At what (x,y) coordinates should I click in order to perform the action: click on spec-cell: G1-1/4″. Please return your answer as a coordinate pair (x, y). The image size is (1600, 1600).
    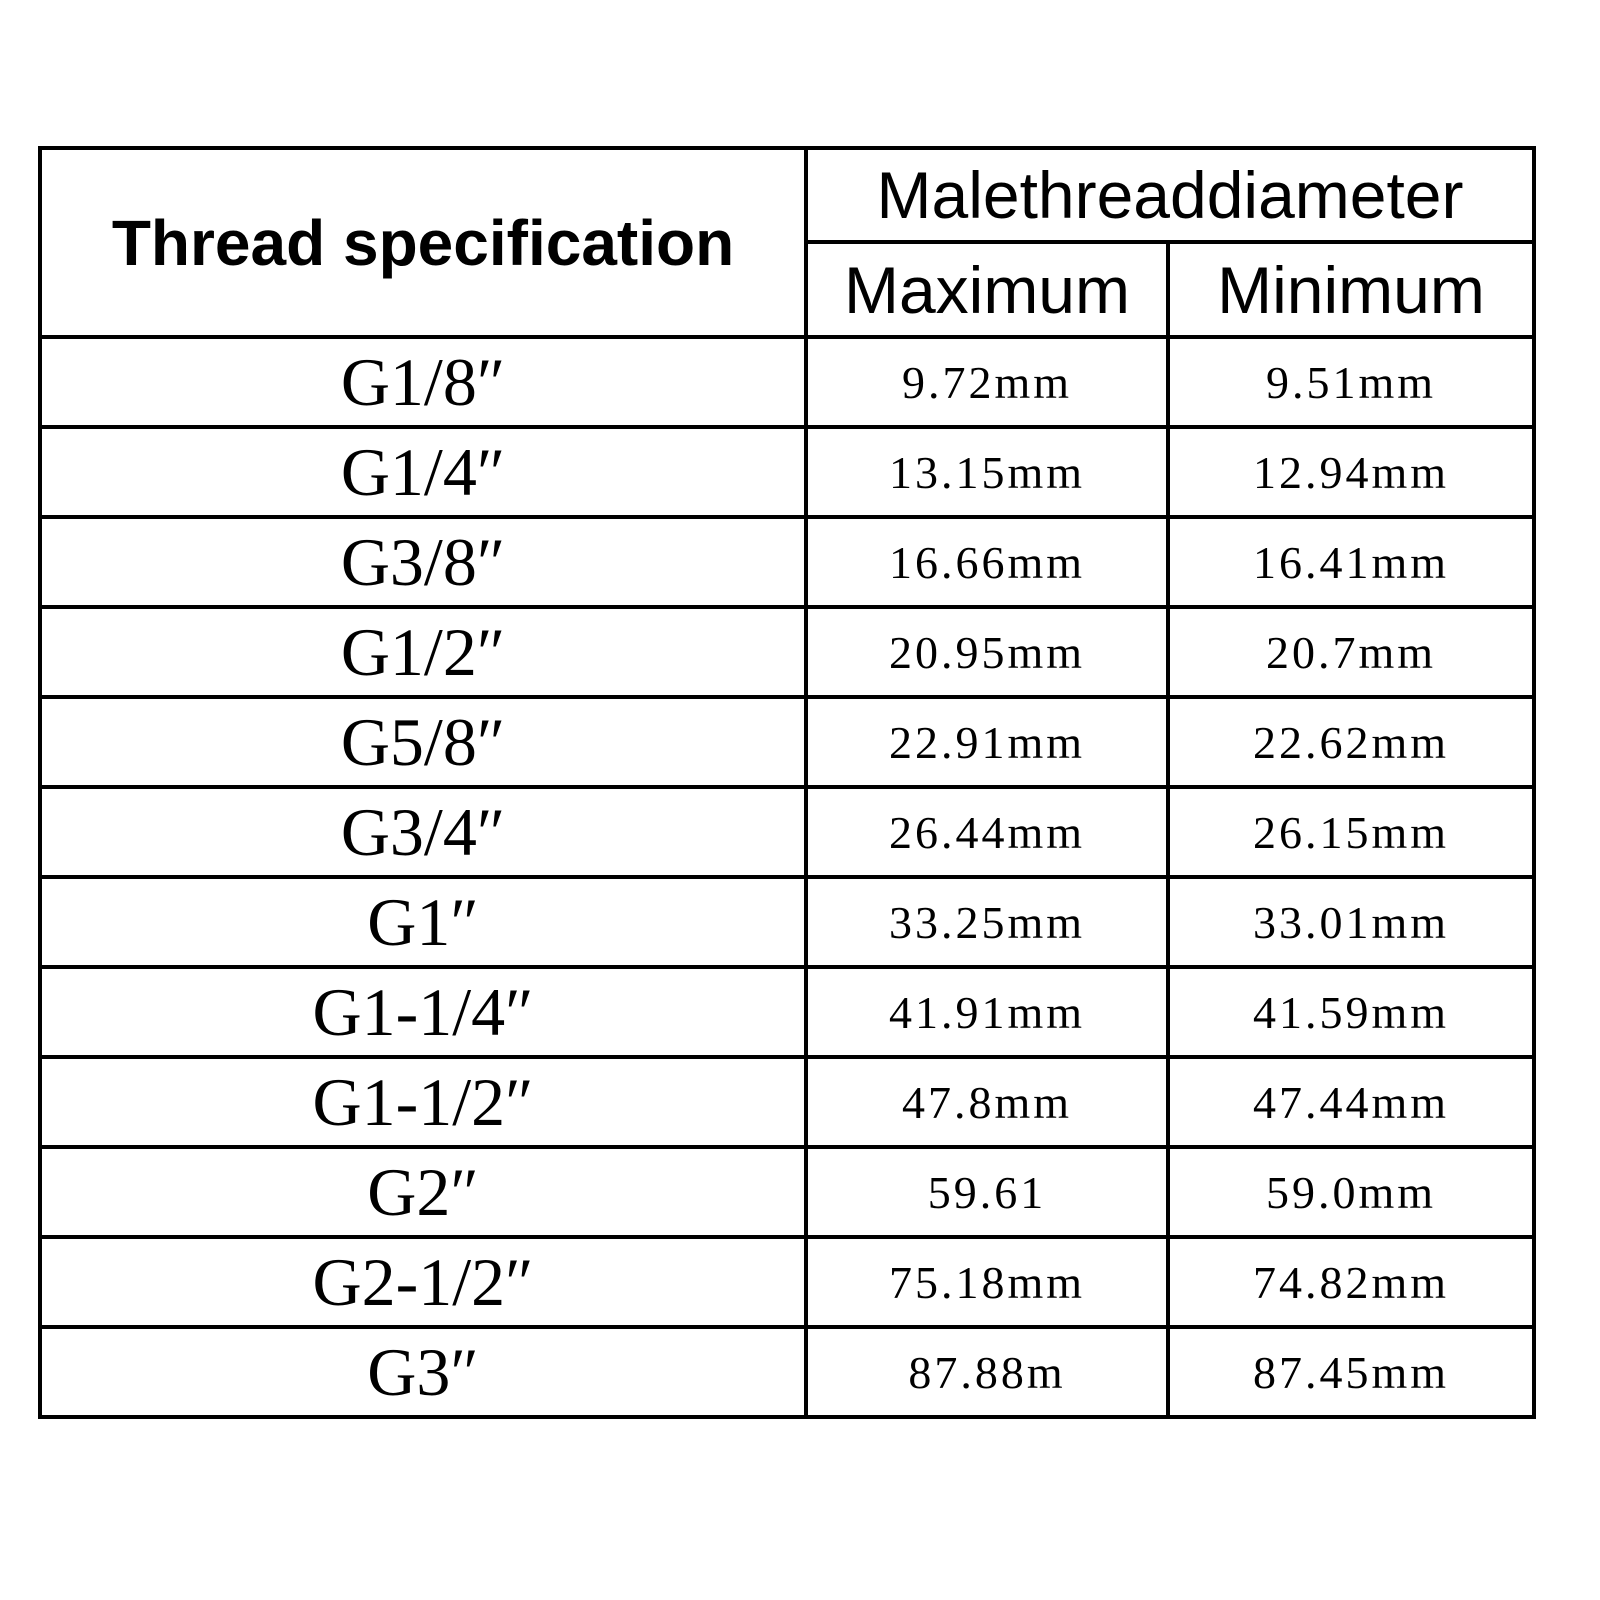
    Looking at the image, I should click on (423, 1012).